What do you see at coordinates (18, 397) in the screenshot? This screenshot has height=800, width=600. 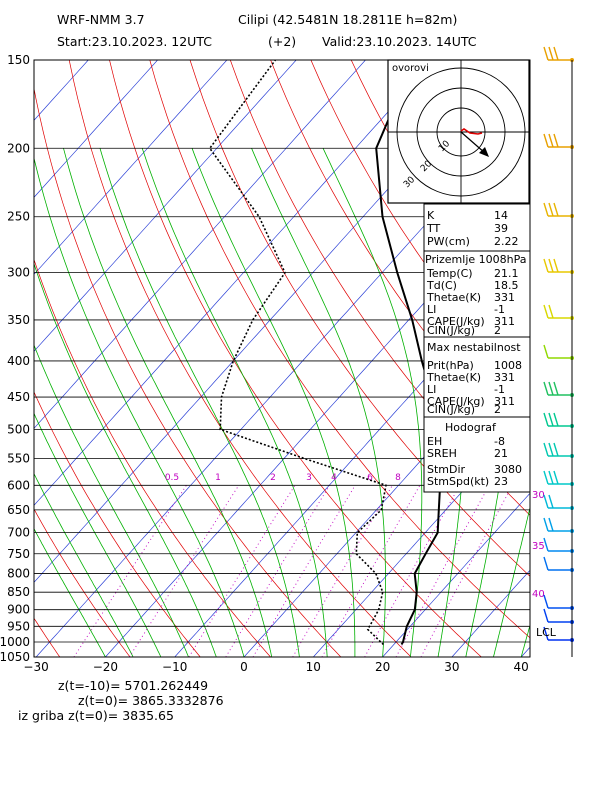 I see `pressure-tick-label: 450` at bounding box center [18, 397].